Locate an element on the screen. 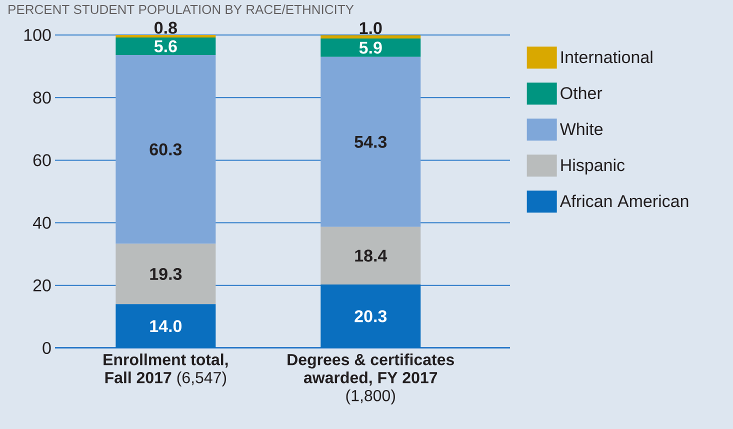  data-label: 0.8 is located at coordinates (165, 28).